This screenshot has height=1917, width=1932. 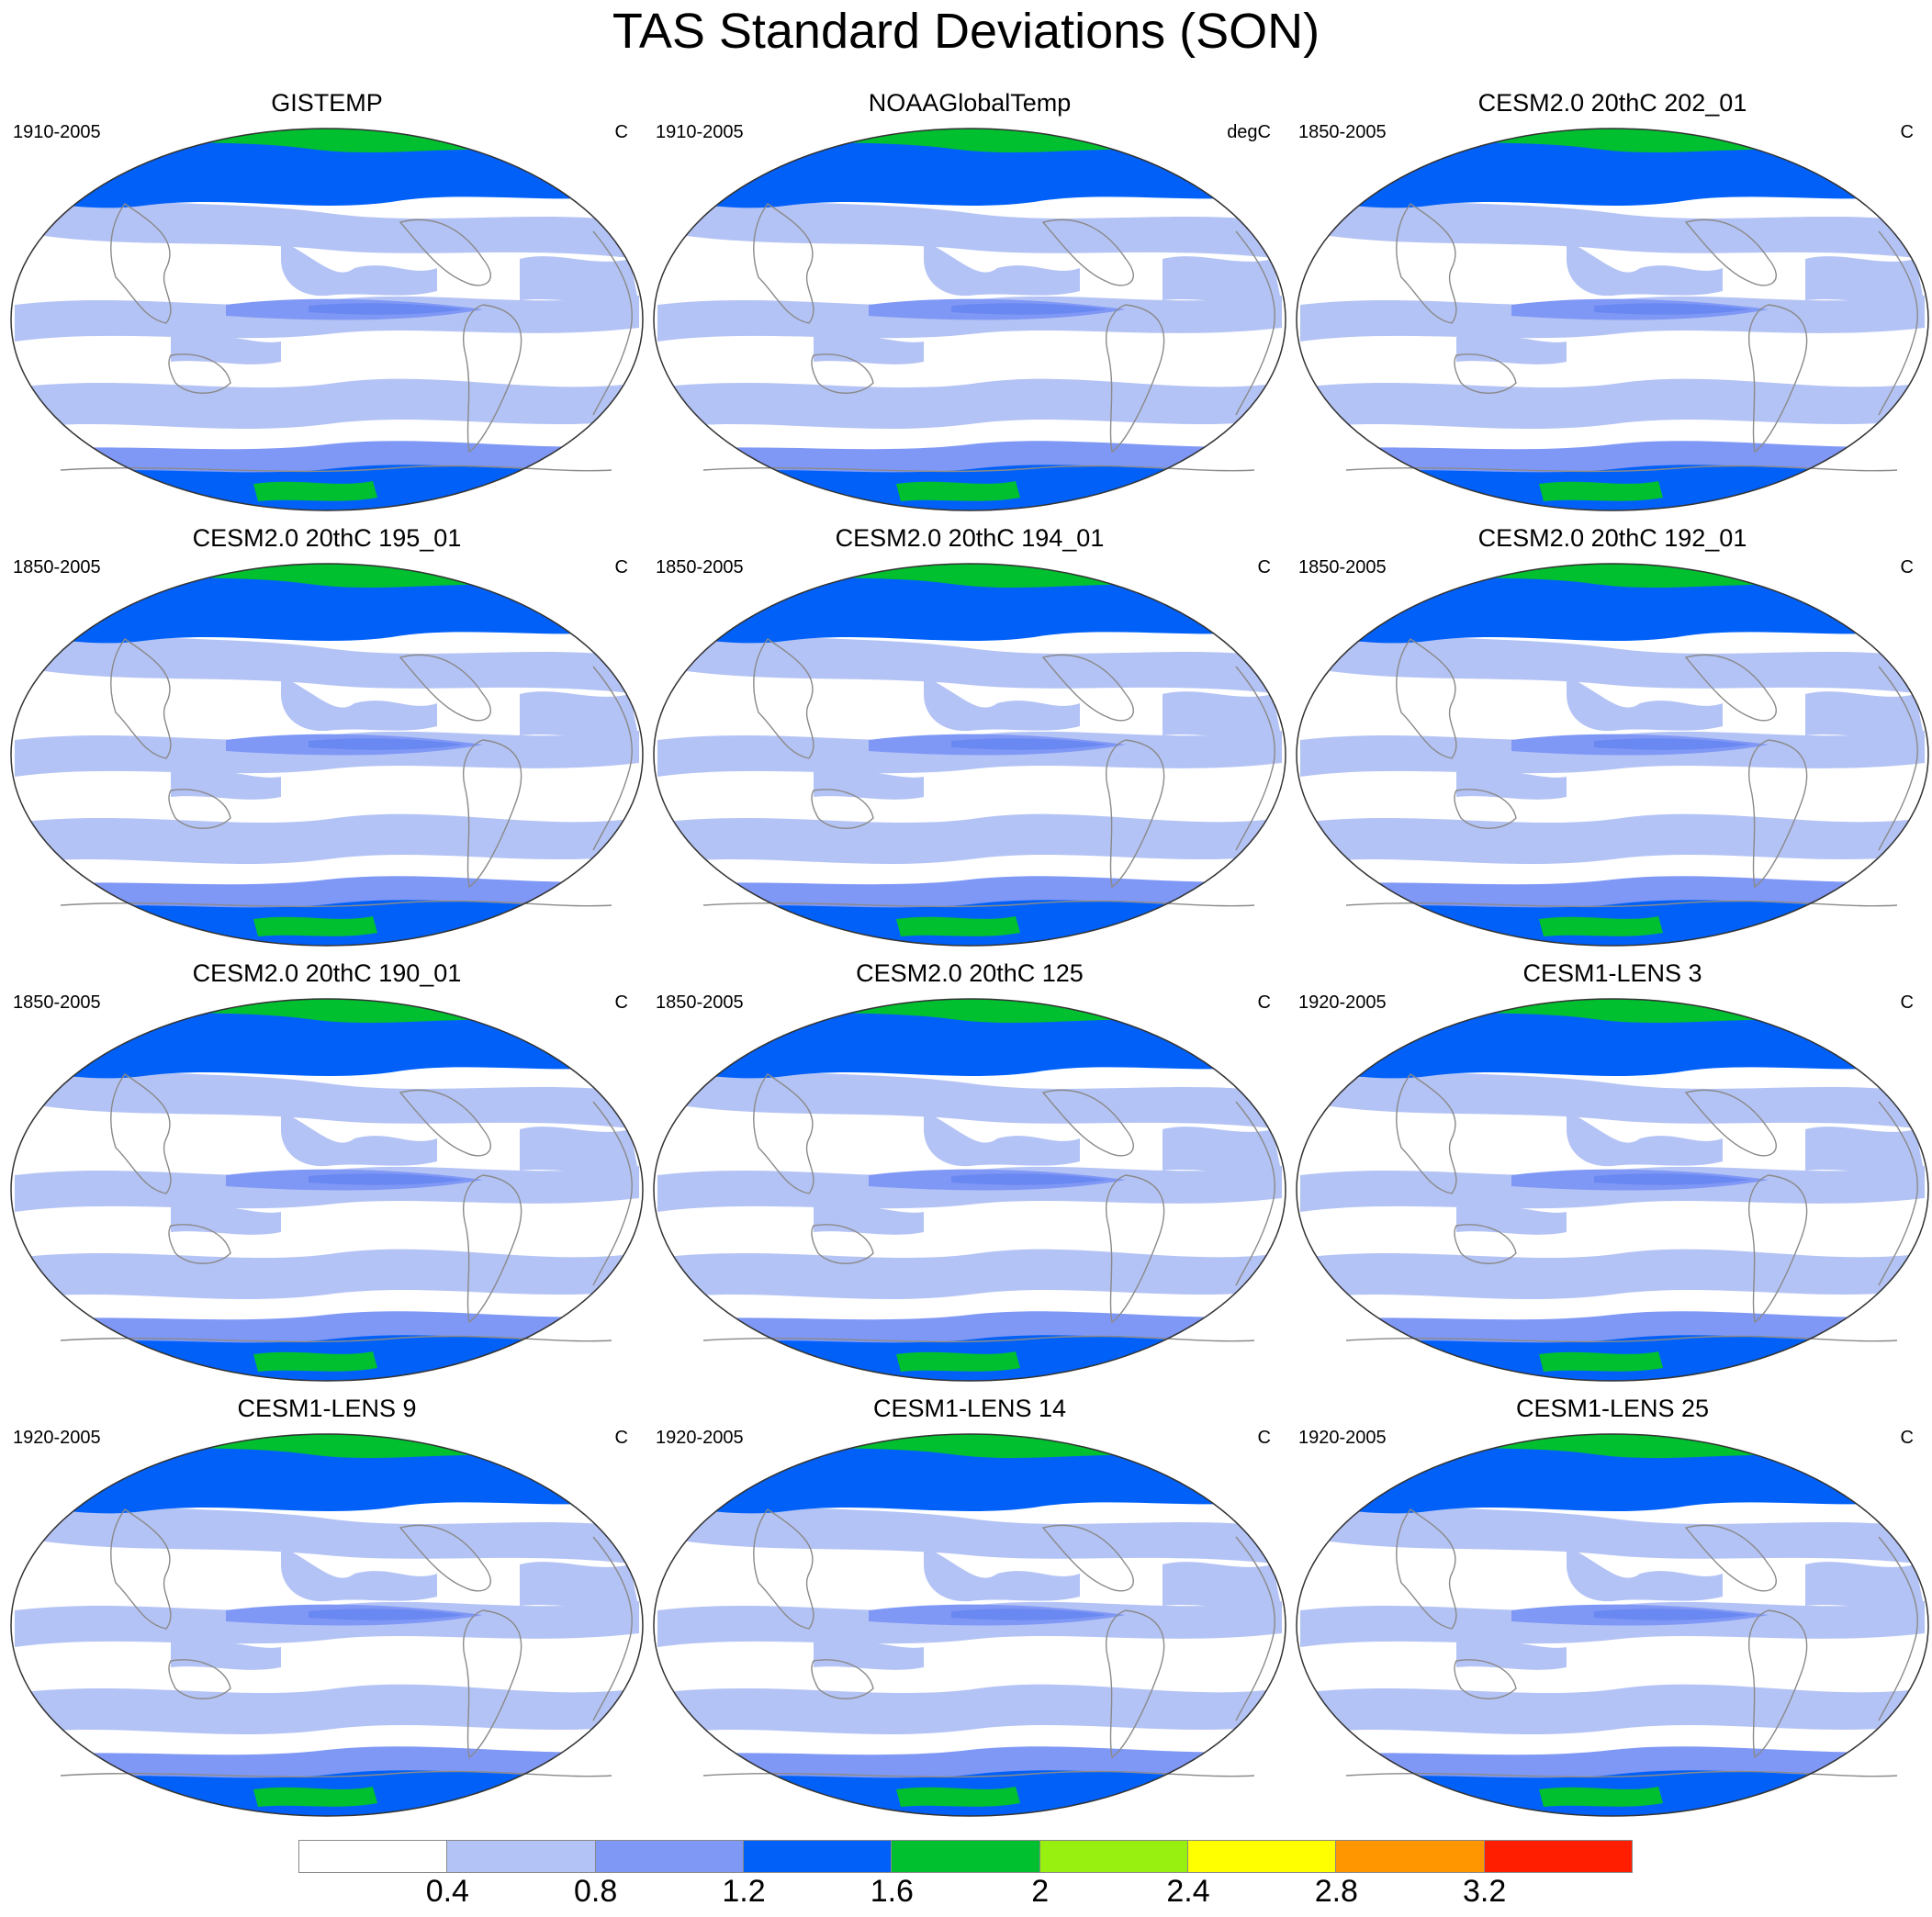 What do you see at coordinates (1249, 132) in the screenshot?
I see `panel-units: degC` at bounding box center [1249, 132].